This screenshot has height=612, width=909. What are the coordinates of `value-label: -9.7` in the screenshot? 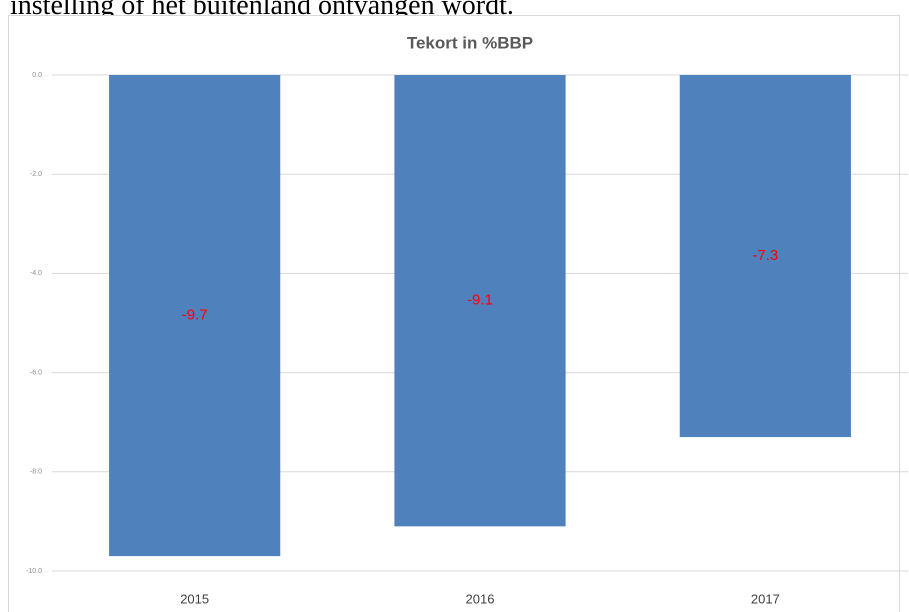 It's located at (195, 315).